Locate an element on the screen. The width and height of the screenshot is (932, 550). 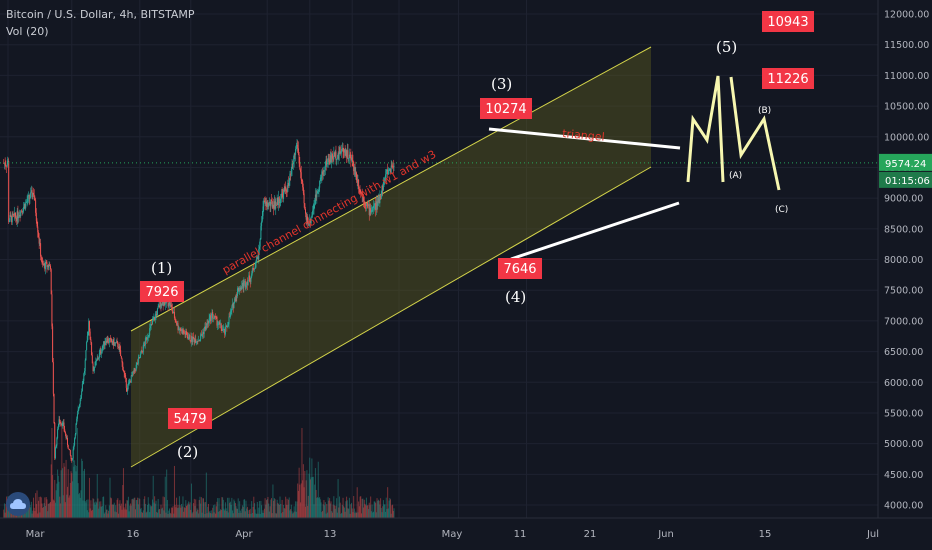
triangle-upper-line is located at coordinates (584, 138).